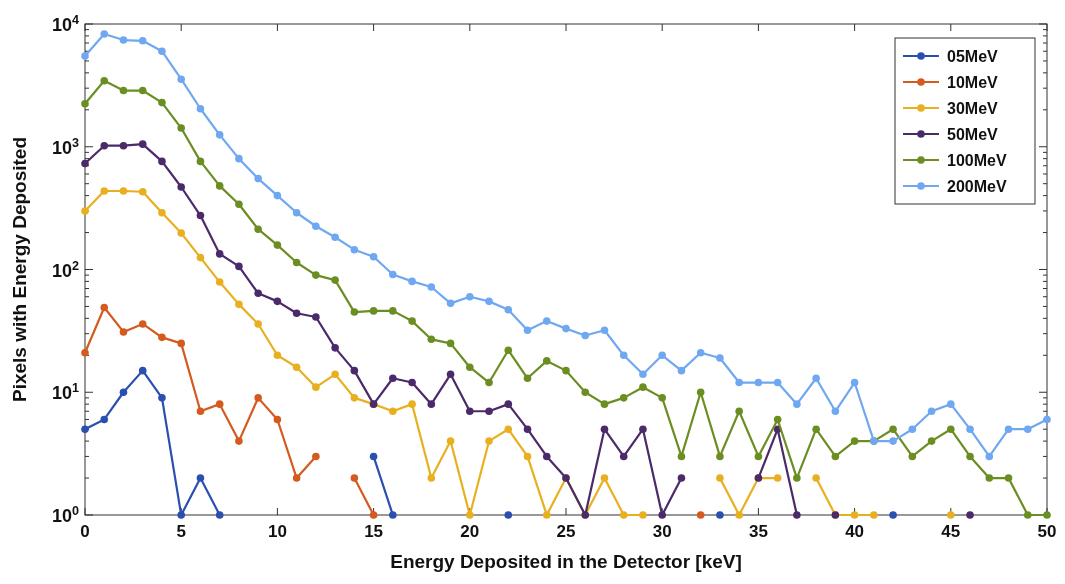 The height and width of the screenshot is (584, 1065). I want to click on legend-label: 10MeV, so click(973, 82).